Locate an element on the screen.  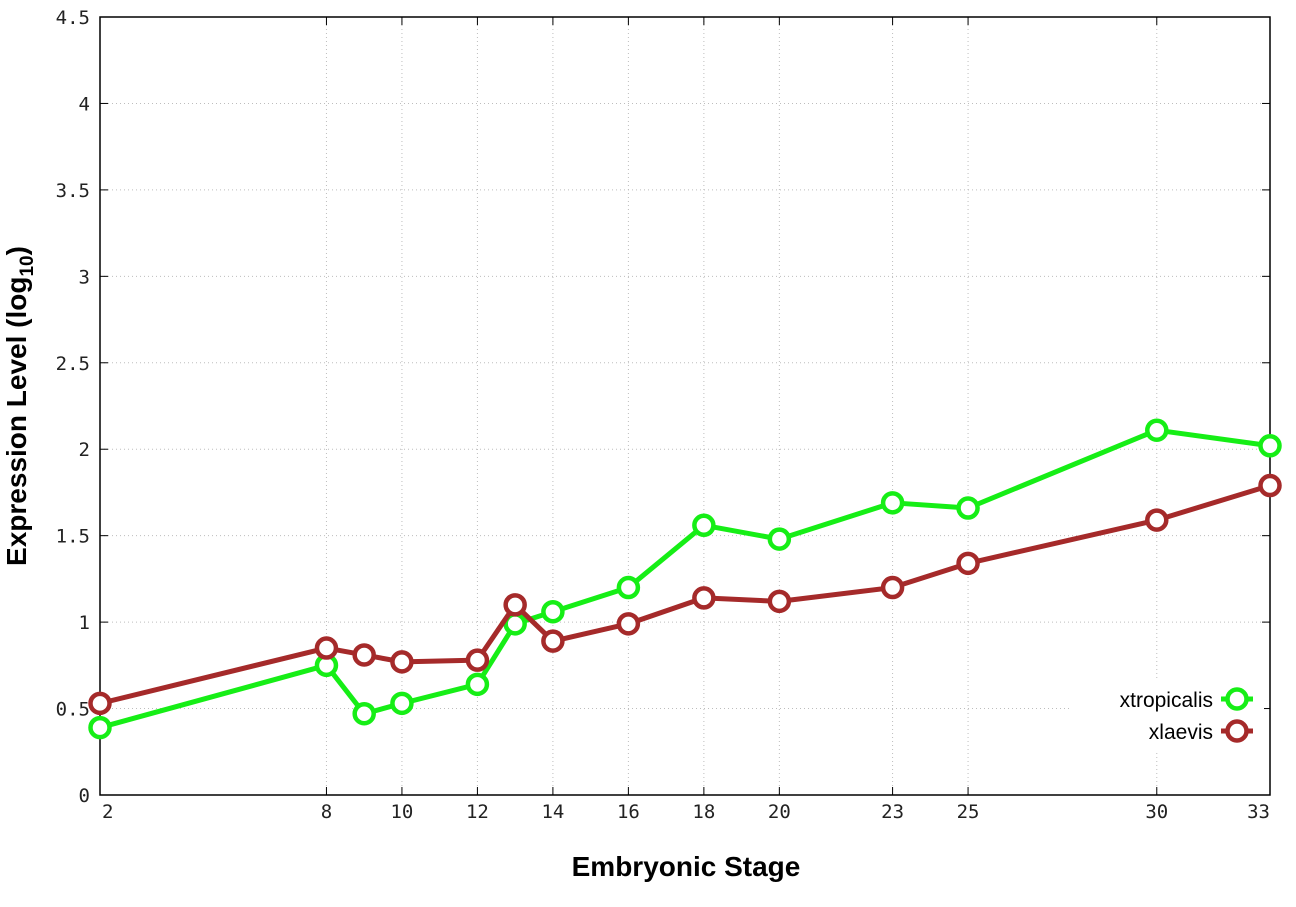
legend-label: xtropicalis is located at coordinates (1166, 700).